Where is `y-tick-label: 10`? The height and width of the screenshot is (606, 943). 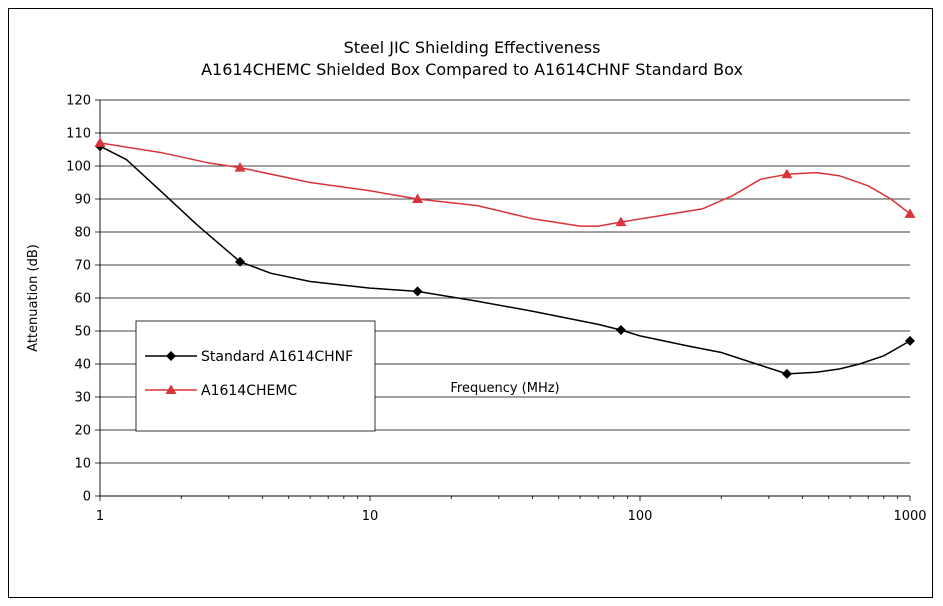 y-tick-label: 10 is located at coordinates (82, 464).